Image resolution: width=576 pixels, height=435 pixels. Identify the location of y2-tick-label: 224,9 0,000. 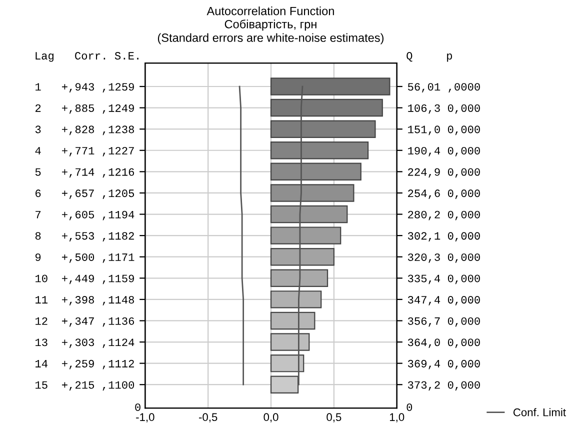
(444, 173).